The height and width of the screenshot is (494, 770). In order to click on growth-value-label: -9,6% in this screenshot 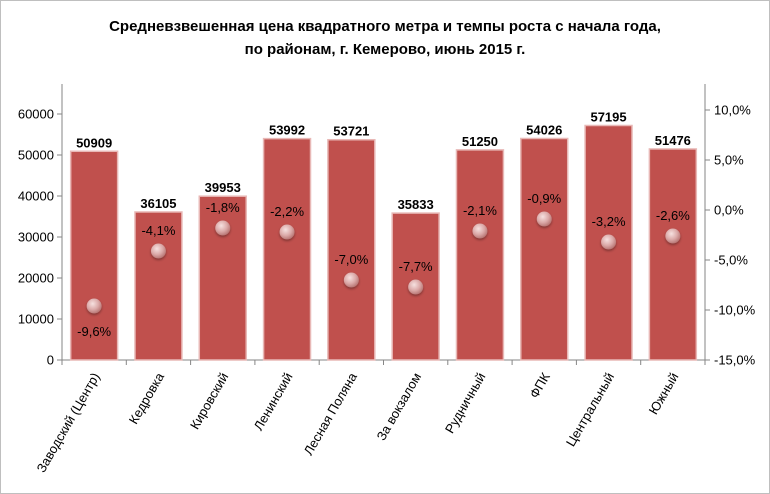, I will do `click(94, 331)`.